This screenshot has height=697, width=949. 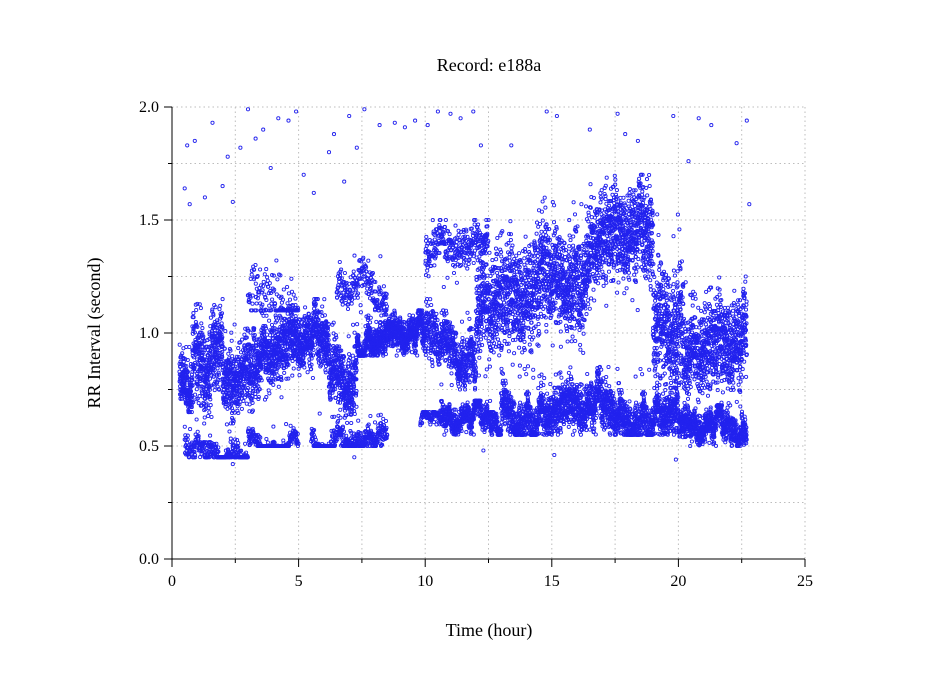 I want to click on chart-title: Record: e188a, so click(x=489, y=65).